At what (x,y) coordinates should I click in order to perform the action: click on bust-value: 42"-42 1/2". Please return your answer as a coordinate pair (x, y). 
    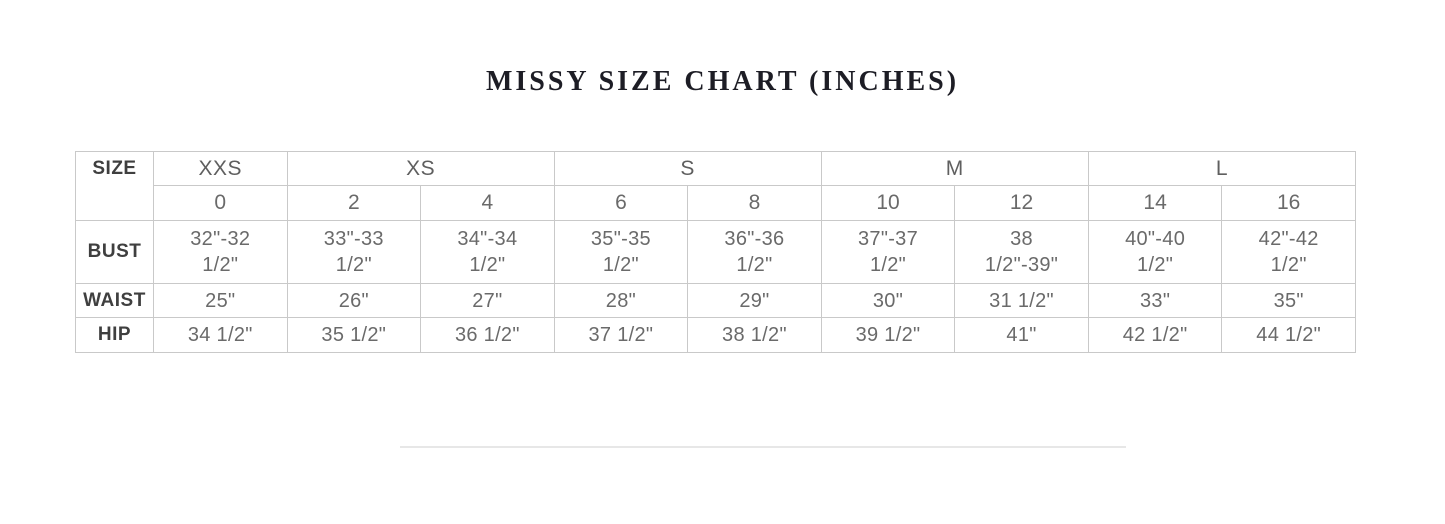
    Looking at the image, I should click on (1288, 252).